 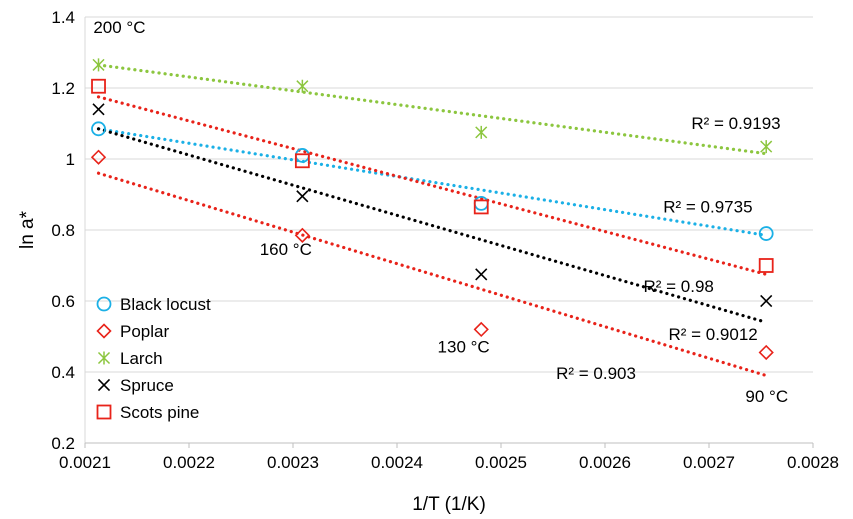 I want to click on legend-label-larch: Larch, so click(x=141, y=358).